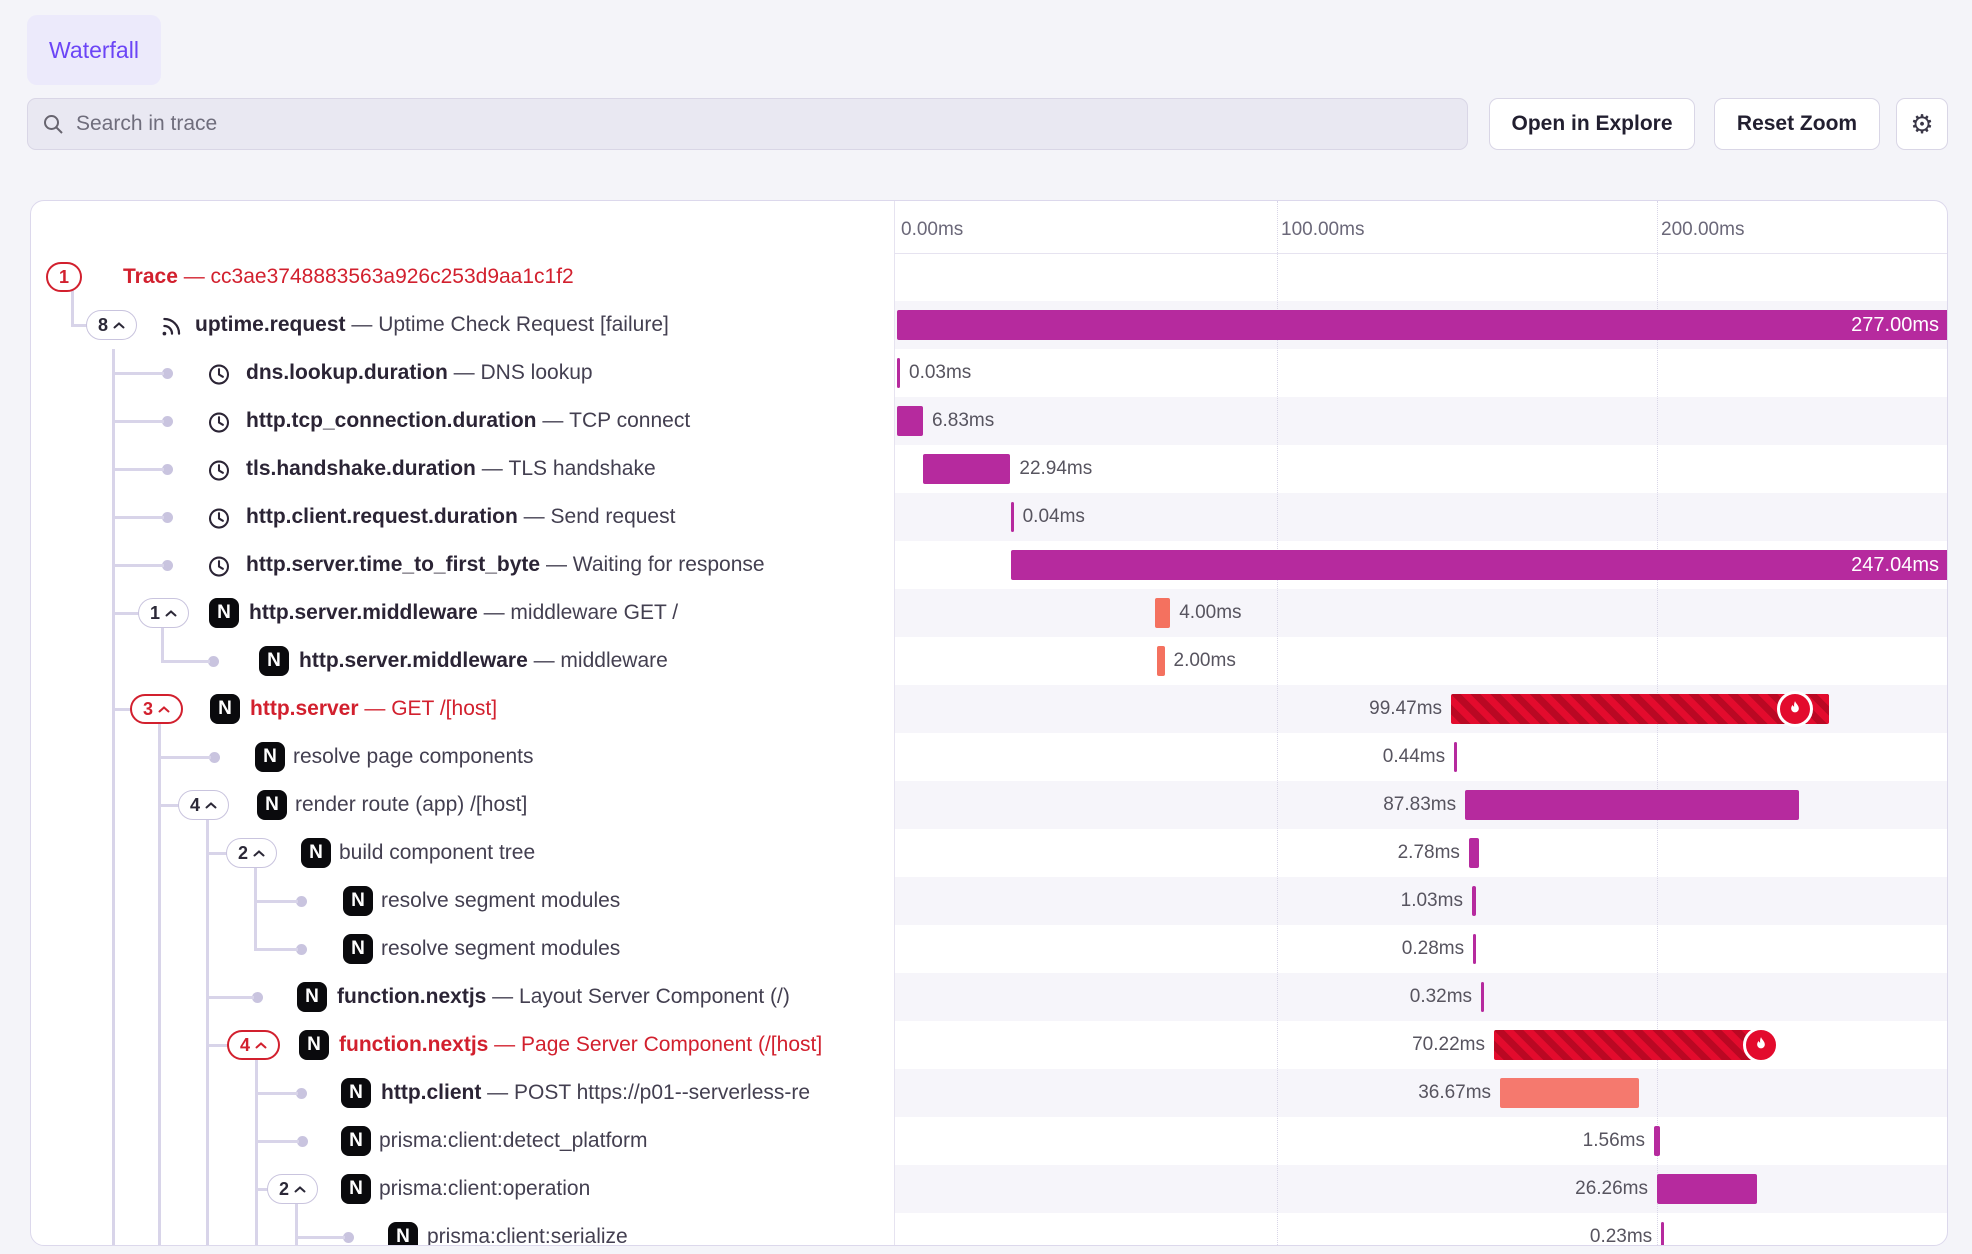 This screenshot has width=1972, height=1254. What do you see at coordinates (296, 1224) in the screenshot?
I see `tree-guide-vertical` at bounding box center [296, 1224].